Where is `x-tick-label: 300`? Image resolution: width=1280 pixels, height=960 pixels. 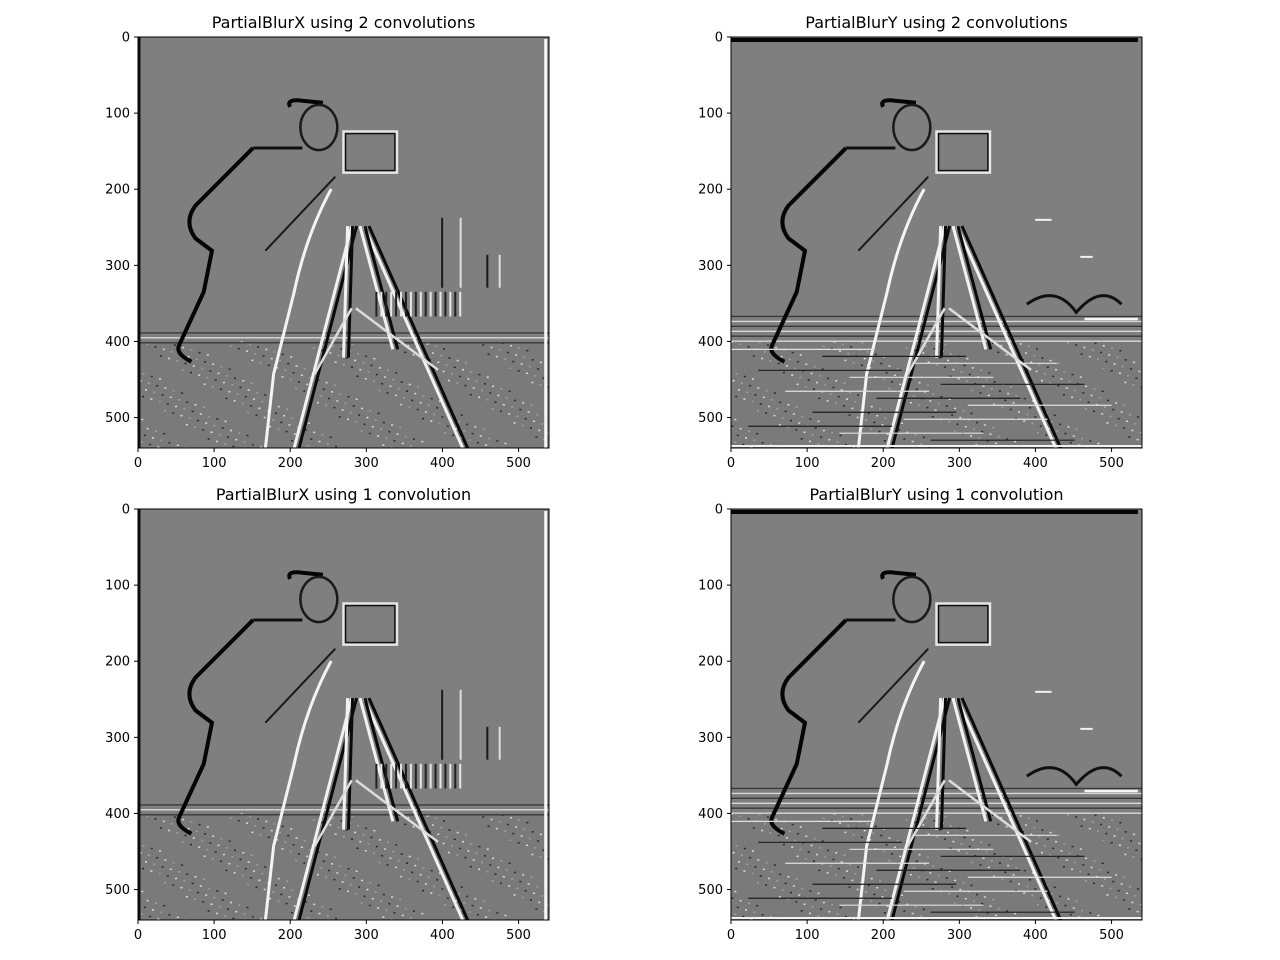
x-tick-label: 300 is located at coordinates (366, 463).